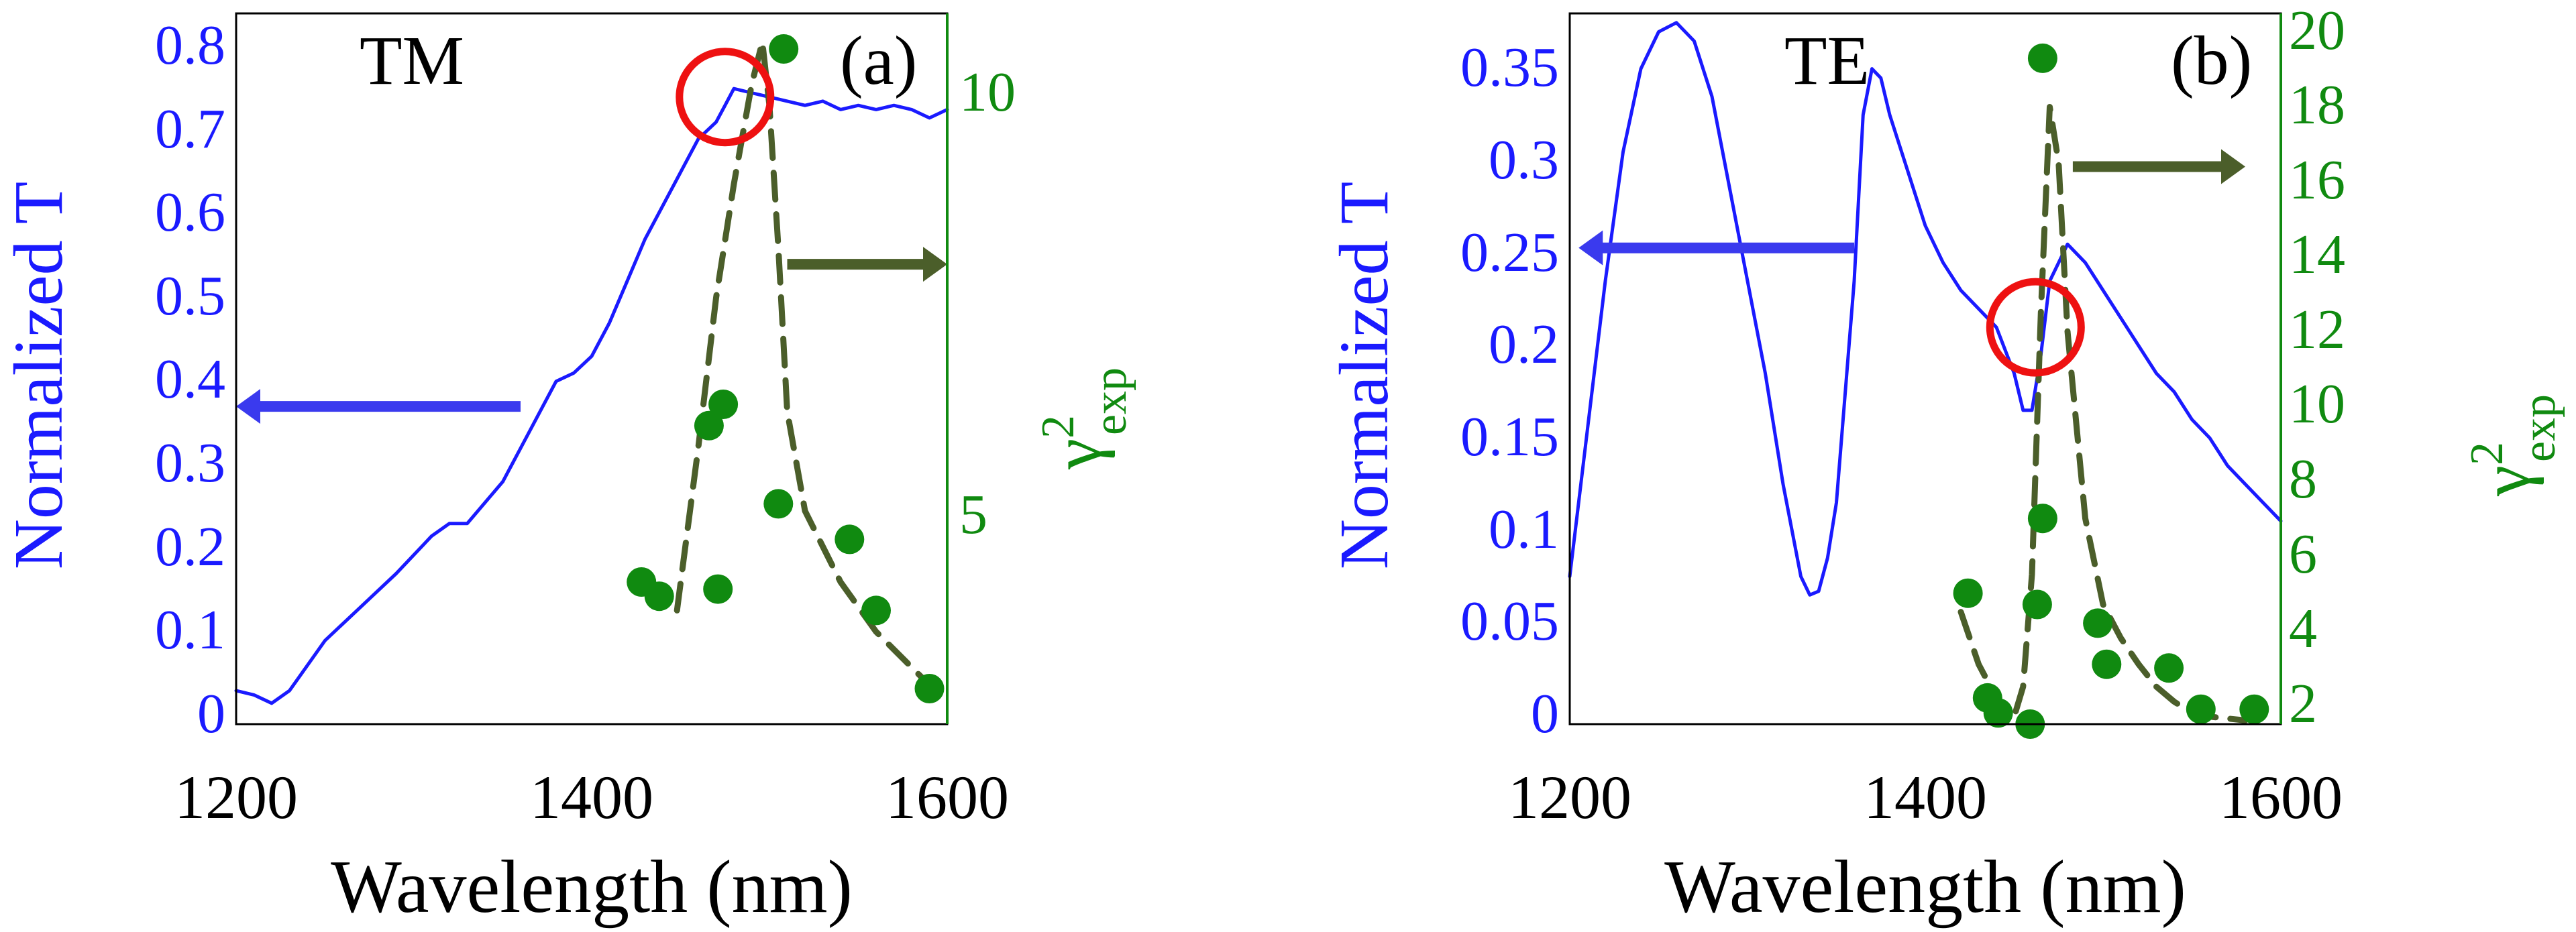  Describe the element at coordinates (248, 406) in the screenshot. I see `arrowhead-left-a` at that location.